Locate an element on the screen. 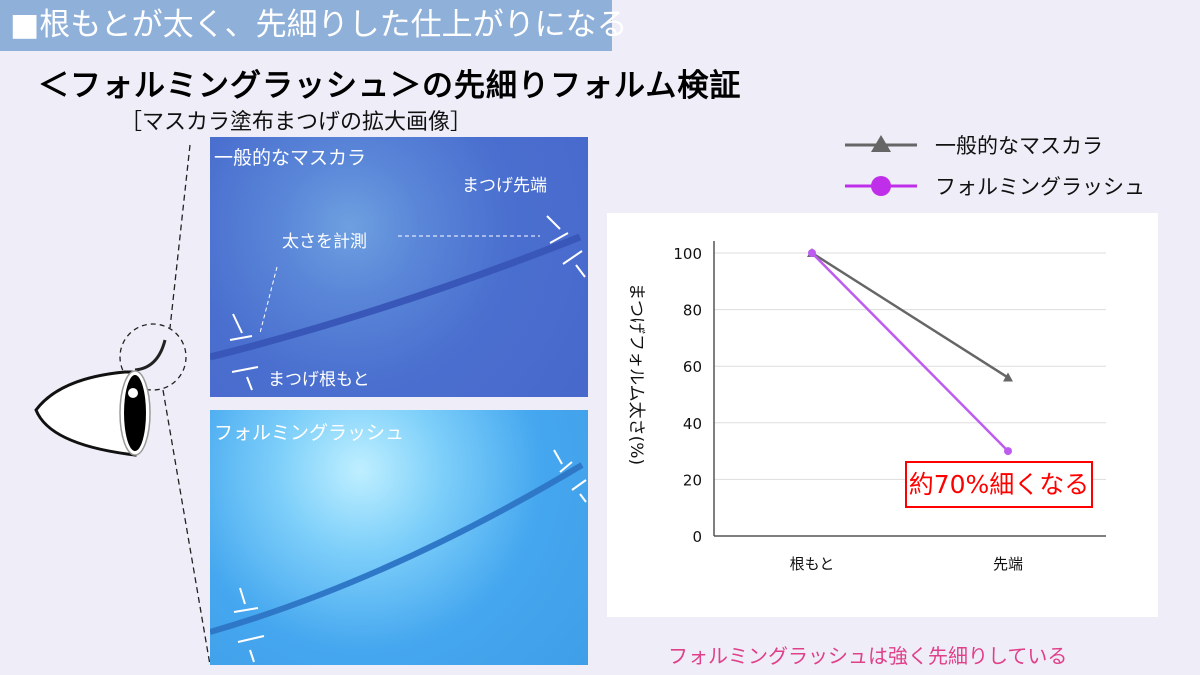  photo-regular-mascara: 一般的なマスカラ まつげ先端 太さを計測 まつげ根もと is located at coordinates (399, 267).